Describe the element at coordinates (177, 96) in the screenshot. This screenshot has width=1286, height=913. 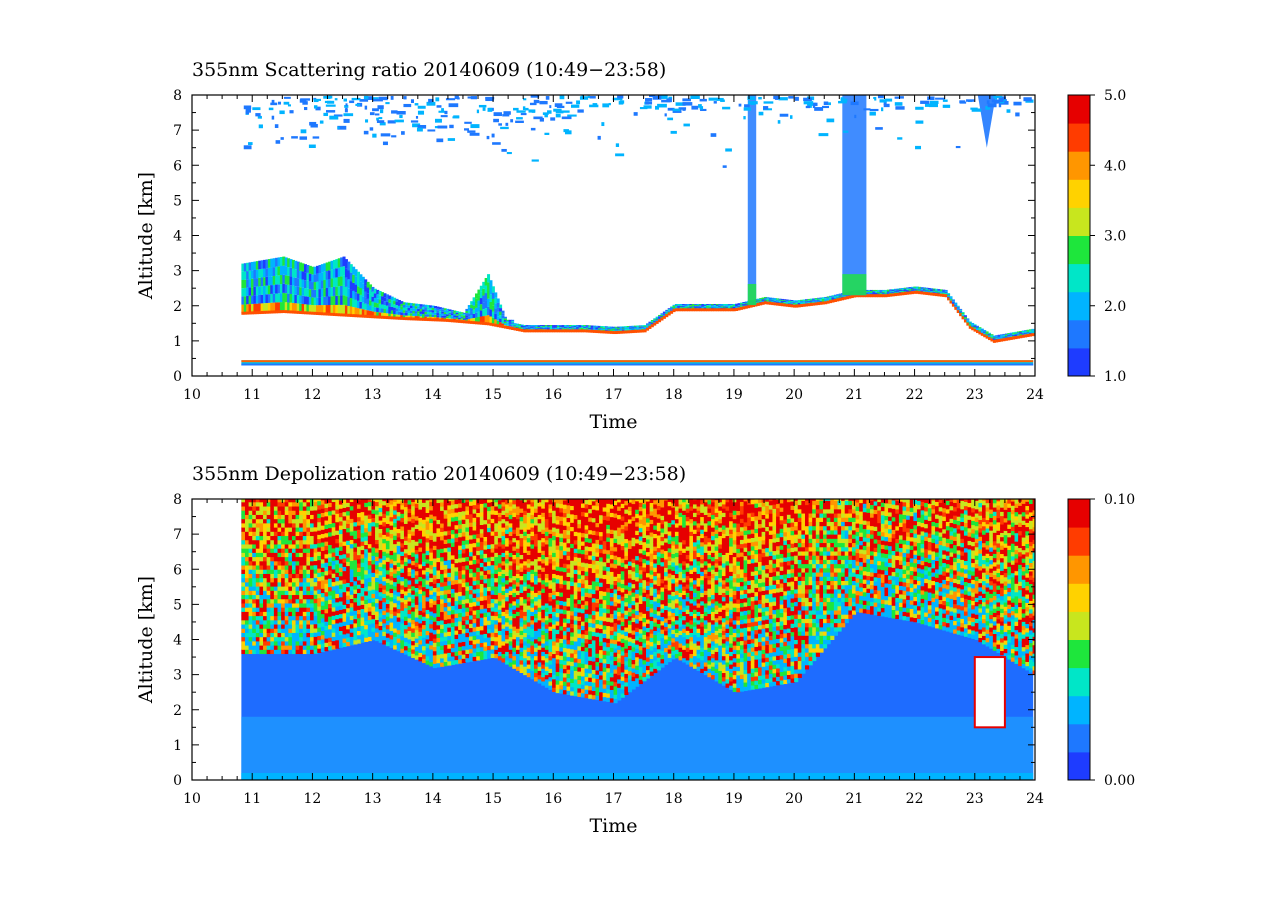
I see `y-tick-label: 8` at that location.